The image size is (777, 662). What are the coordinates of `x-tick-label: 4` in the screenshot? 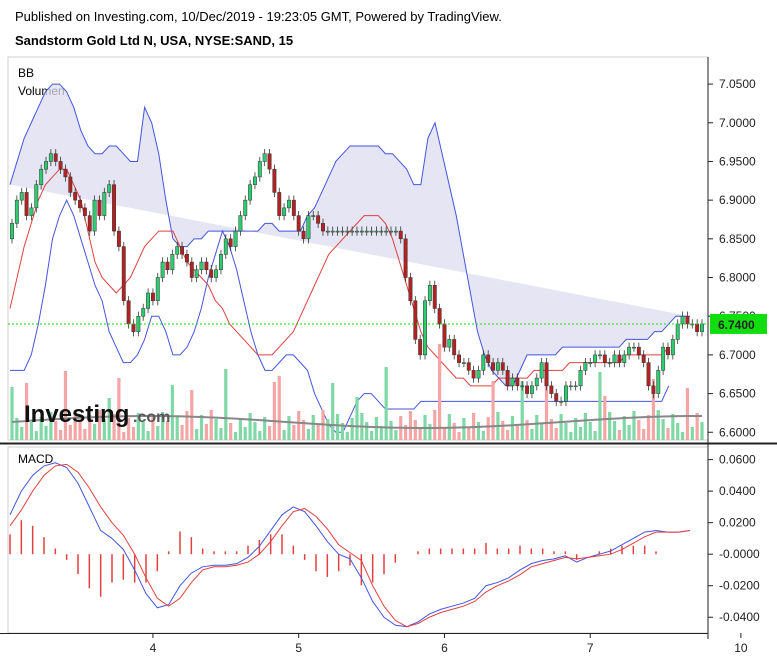 It's located at (153, 648).